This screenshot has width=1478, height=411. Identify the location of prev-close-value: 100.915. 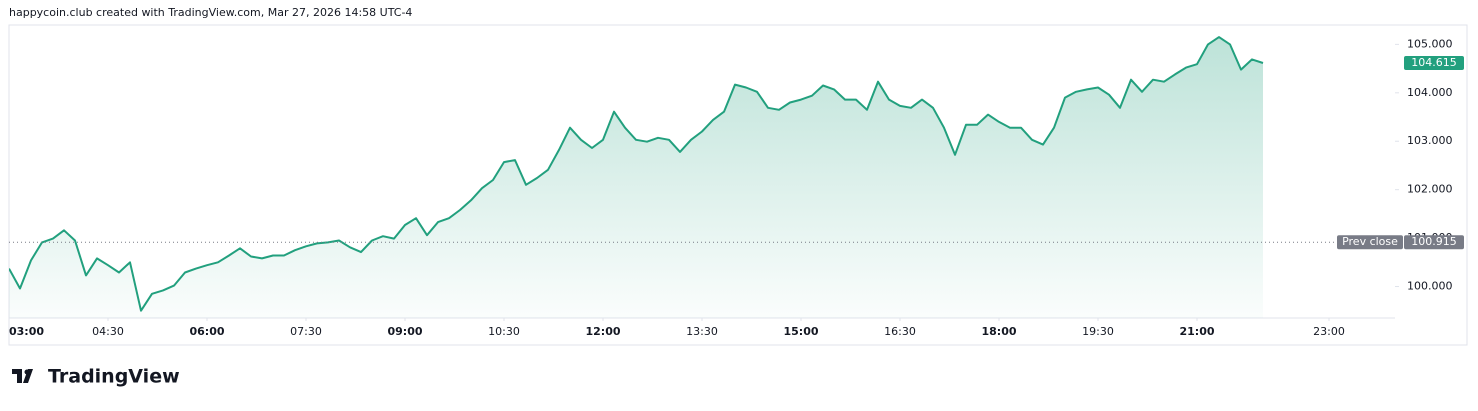
(1434, 241).